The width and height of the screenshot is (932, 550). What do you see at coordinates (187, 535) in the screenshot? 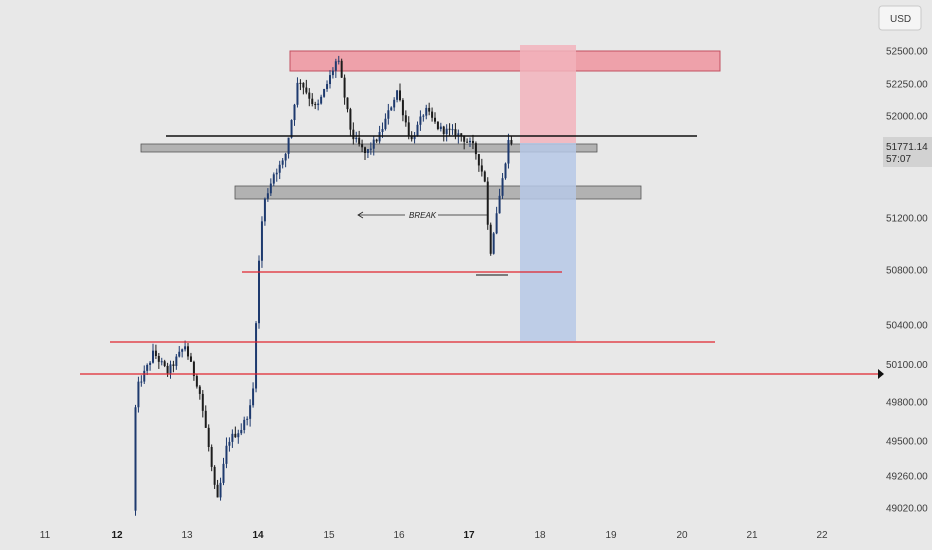
I see `x-tick-label: 13` at bounding box center [187, 535].